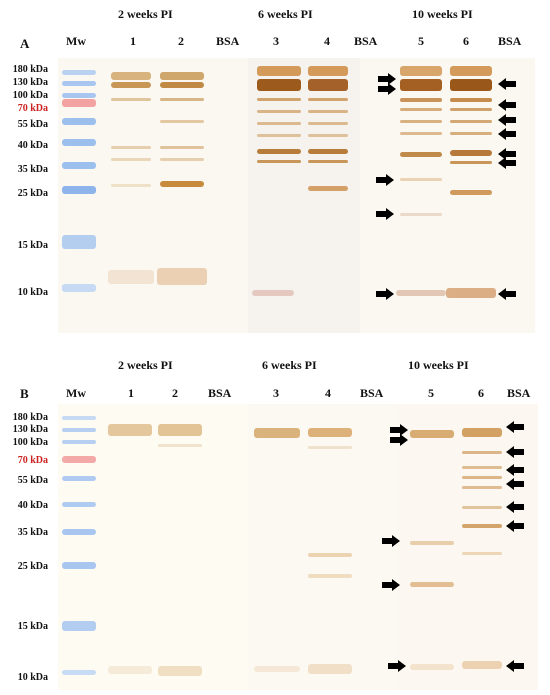 This screenshot has width=550, height=695. What do you see at coordinates (79, 103) in the screenshot?
I see `marker-band-70-kda` at bounding box center [79, 103].